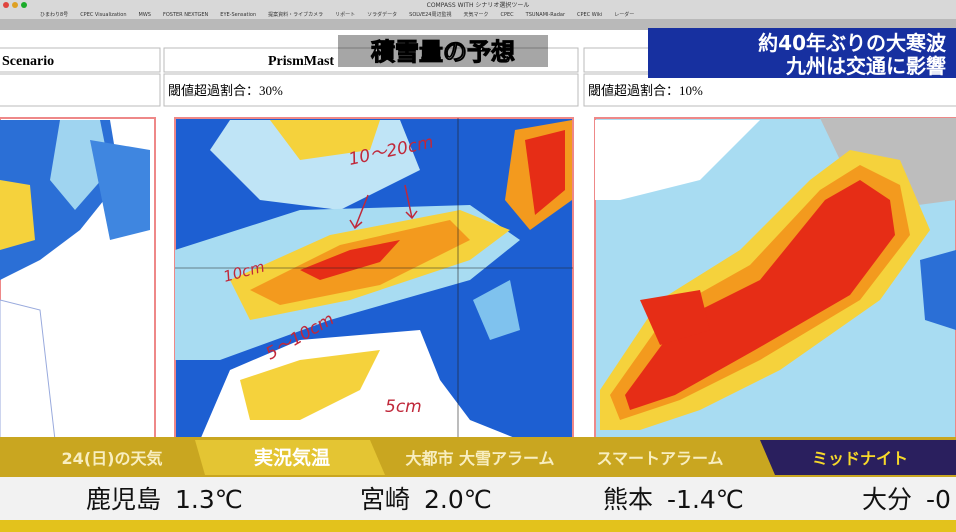  I want to click on window-title: COMPASS WITH シナリオ選択ツール, so click(478, 5).